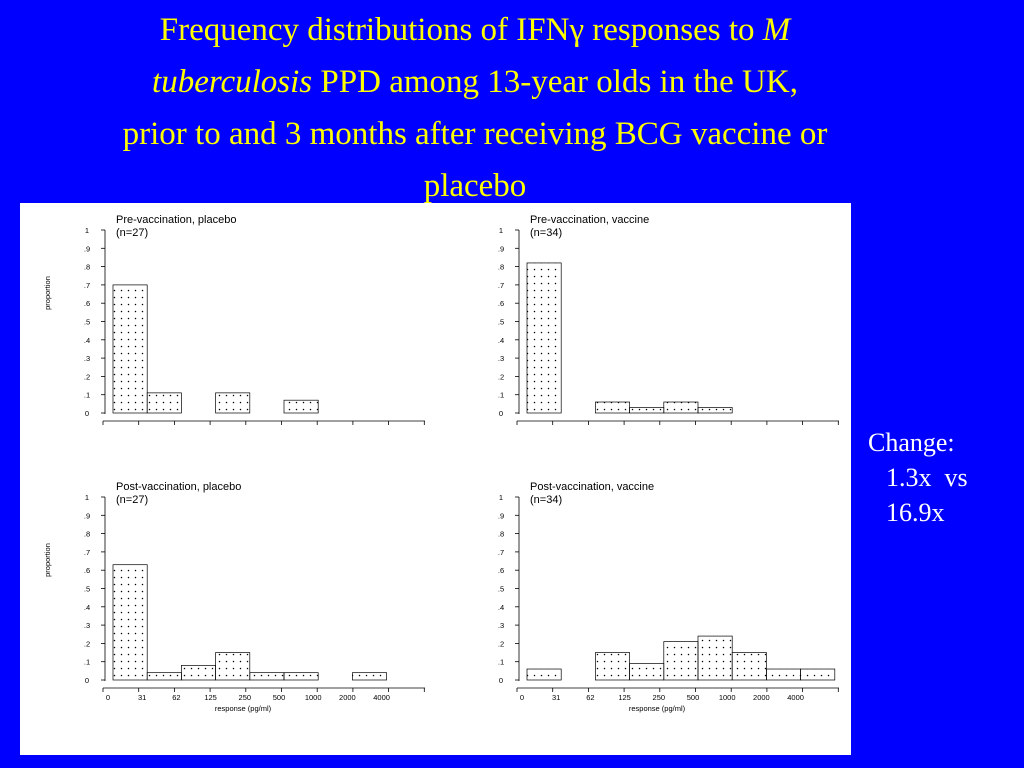 The height and width of the screenshot is (768, 1024). What do you see at coordinates (176, 220) in the screenshot?
I see `panel-title: Pre-vaccination, placebo` at bounding box center [176, 220].